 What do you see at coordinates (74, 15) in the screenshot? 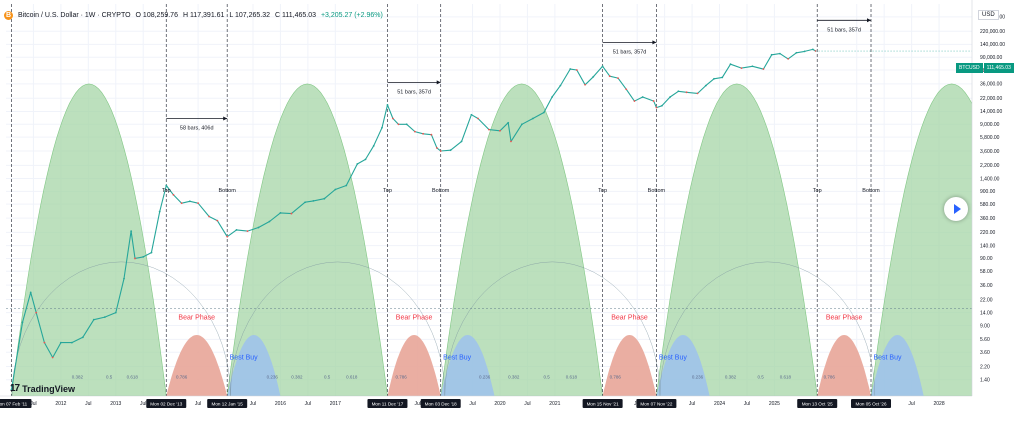
I see `symbol-title: Bitcoin / U.S. Dollar · 1W · CRYPTO` at bounding box center [74, 15].